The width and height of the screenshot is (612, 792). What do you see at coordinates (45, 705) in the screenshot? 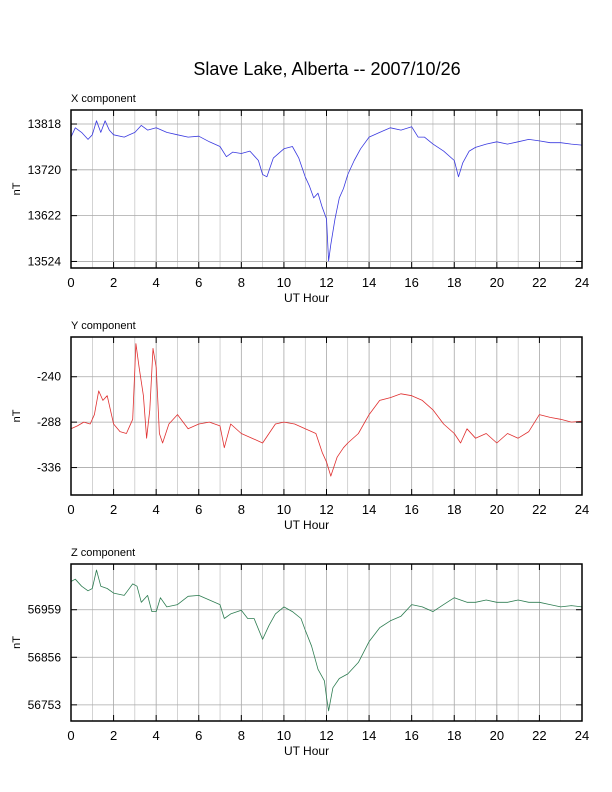
I see `y-tick-label: 56753` at bounding box center [45, 705].